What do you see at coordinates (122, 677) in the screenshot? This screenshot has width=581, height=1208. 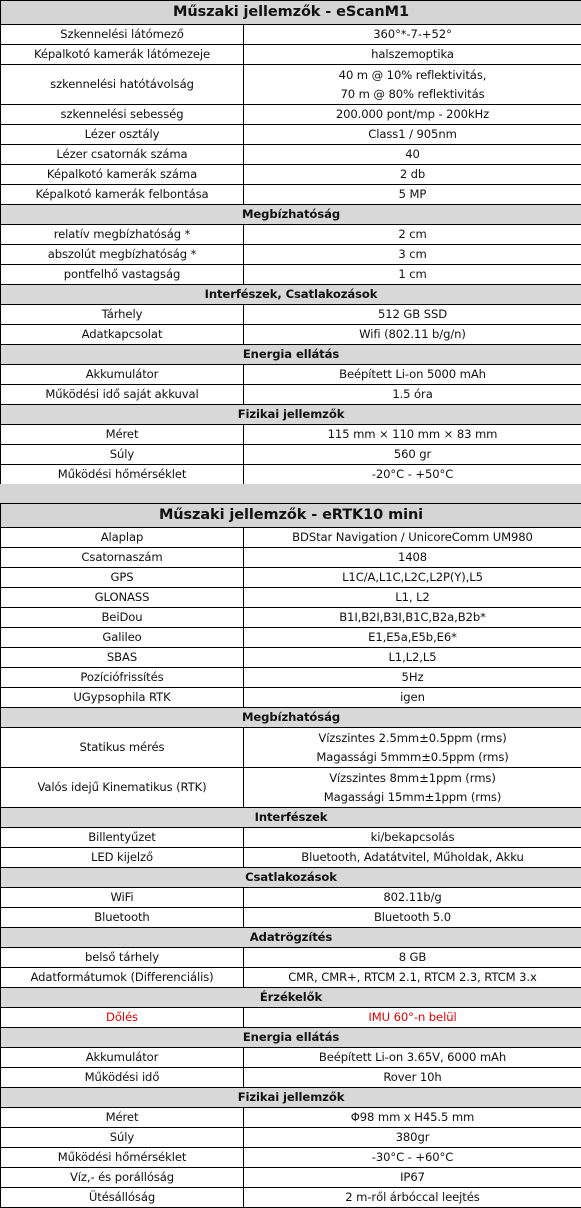 I see `spec-label: Pozíciófrissítés` at bounding box center [122, 677].